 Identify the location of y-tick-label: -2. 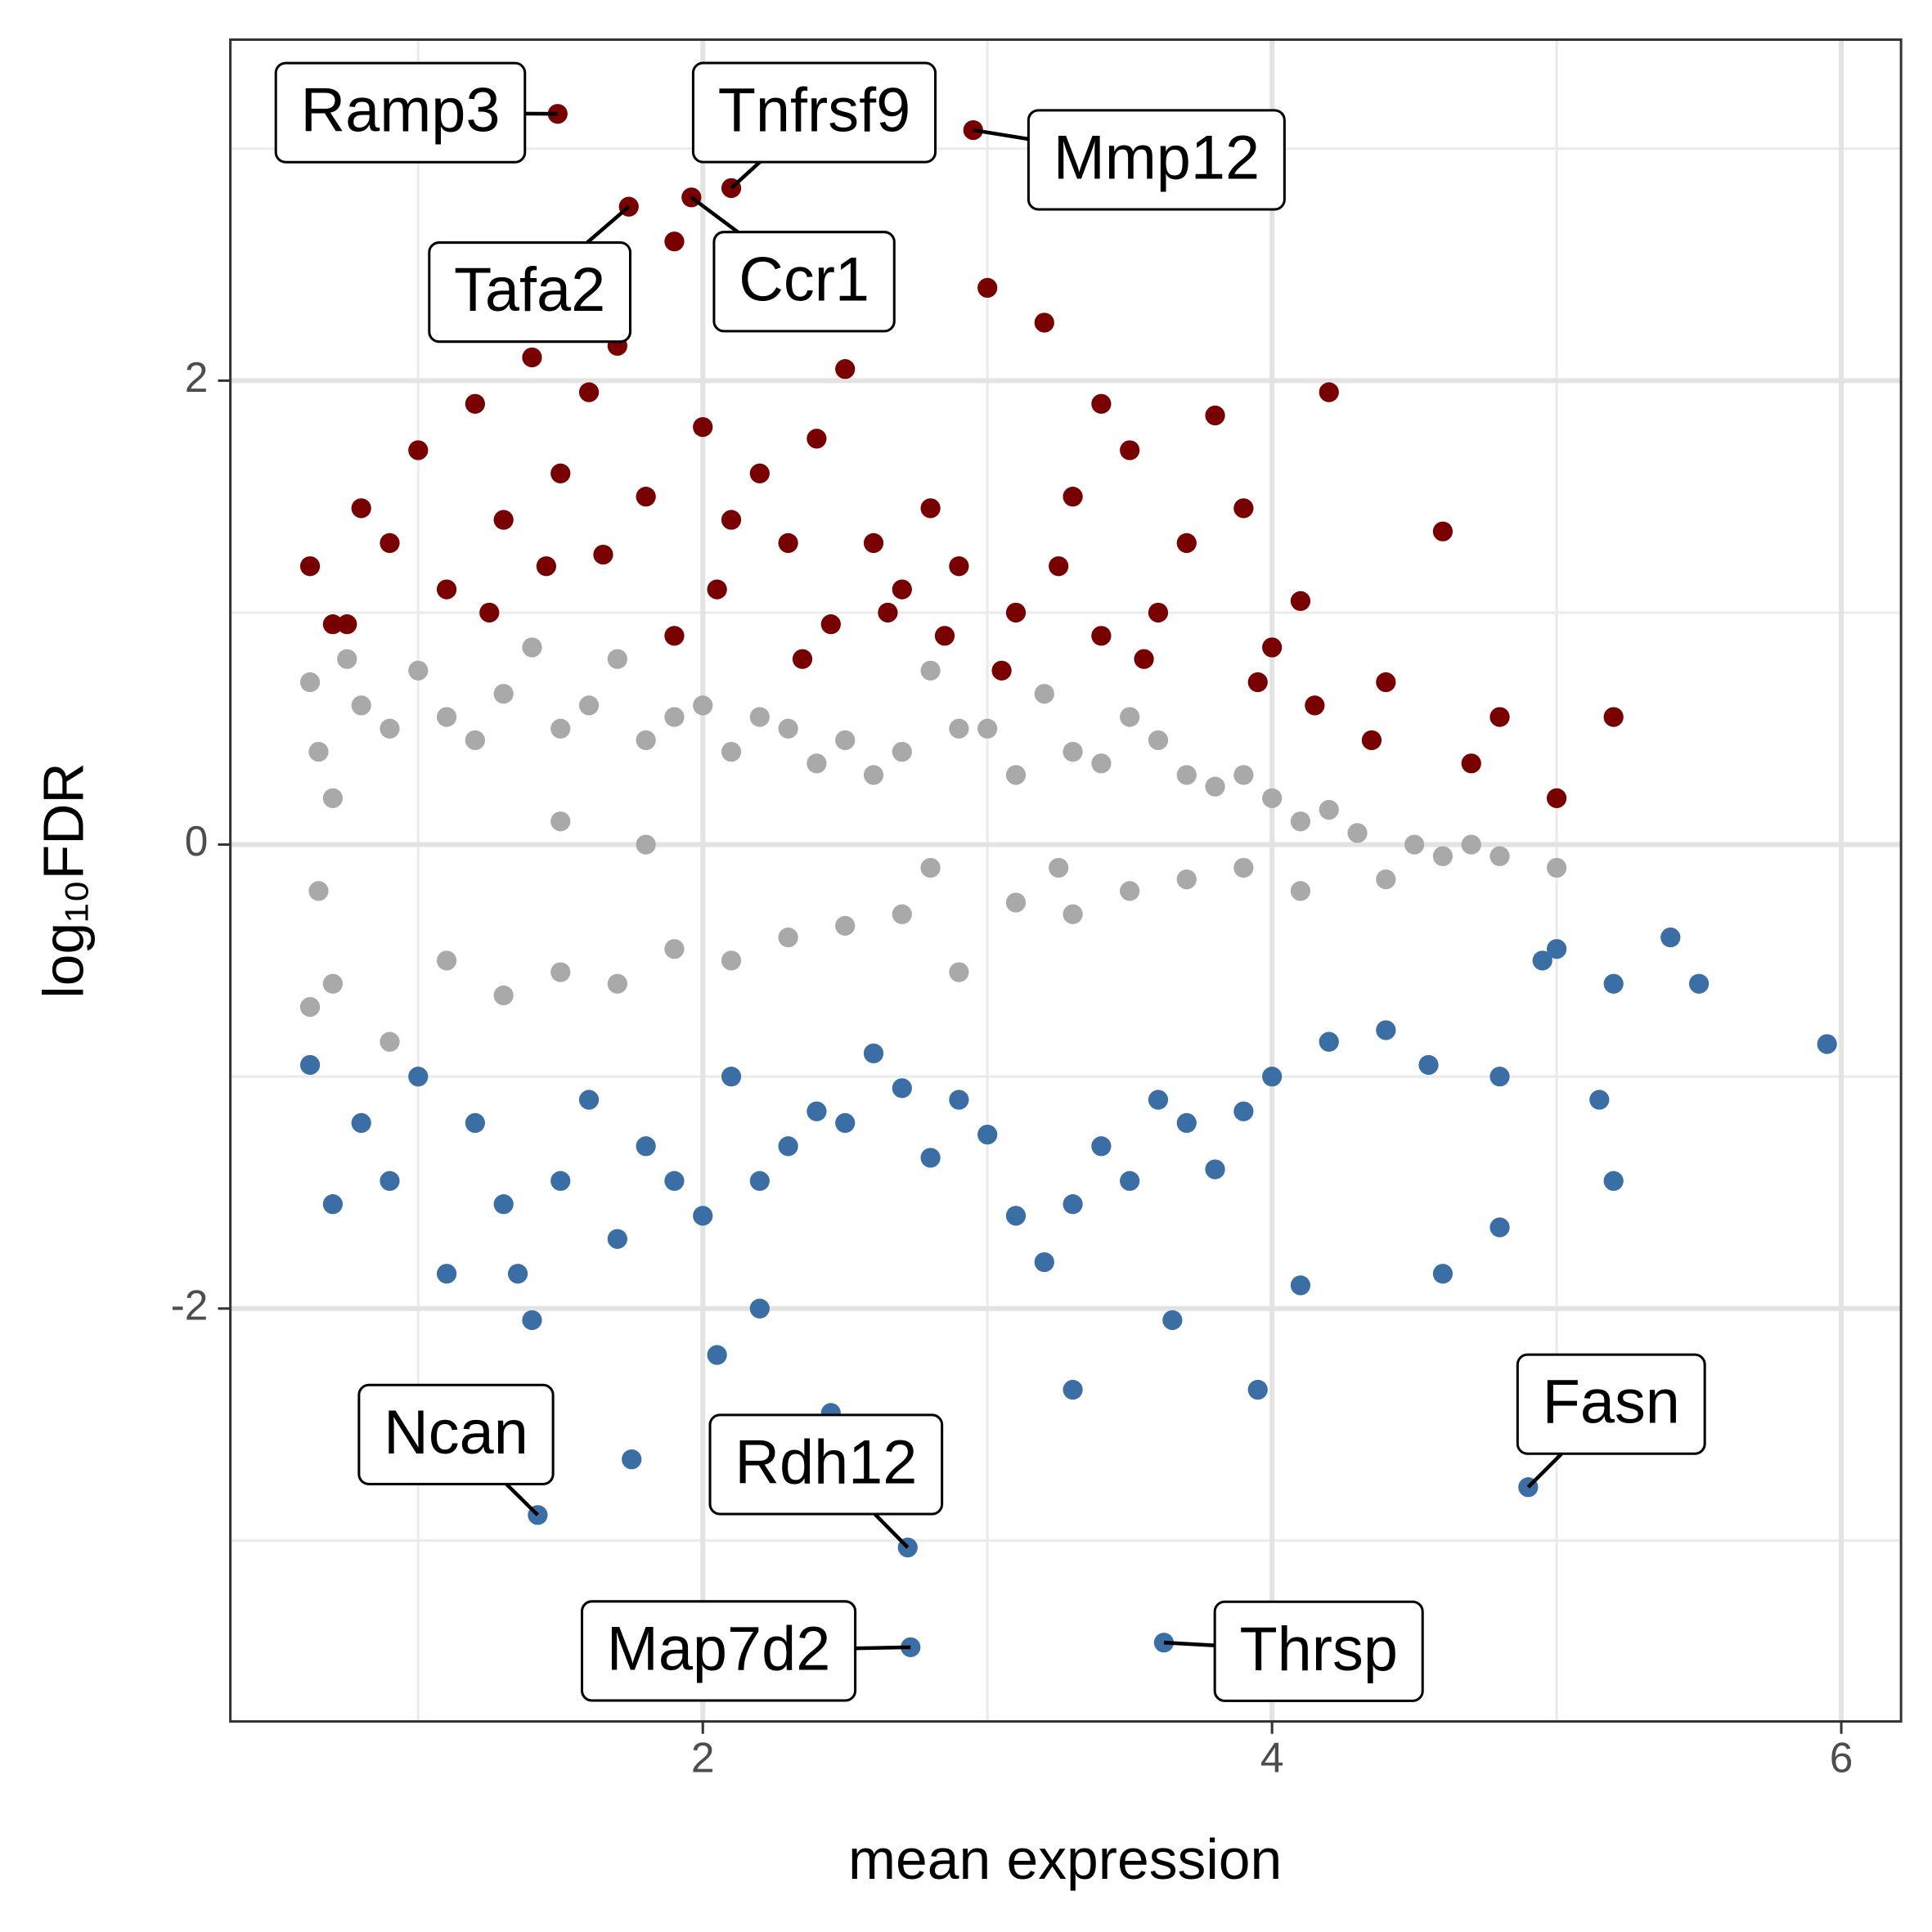
(190, 1304).